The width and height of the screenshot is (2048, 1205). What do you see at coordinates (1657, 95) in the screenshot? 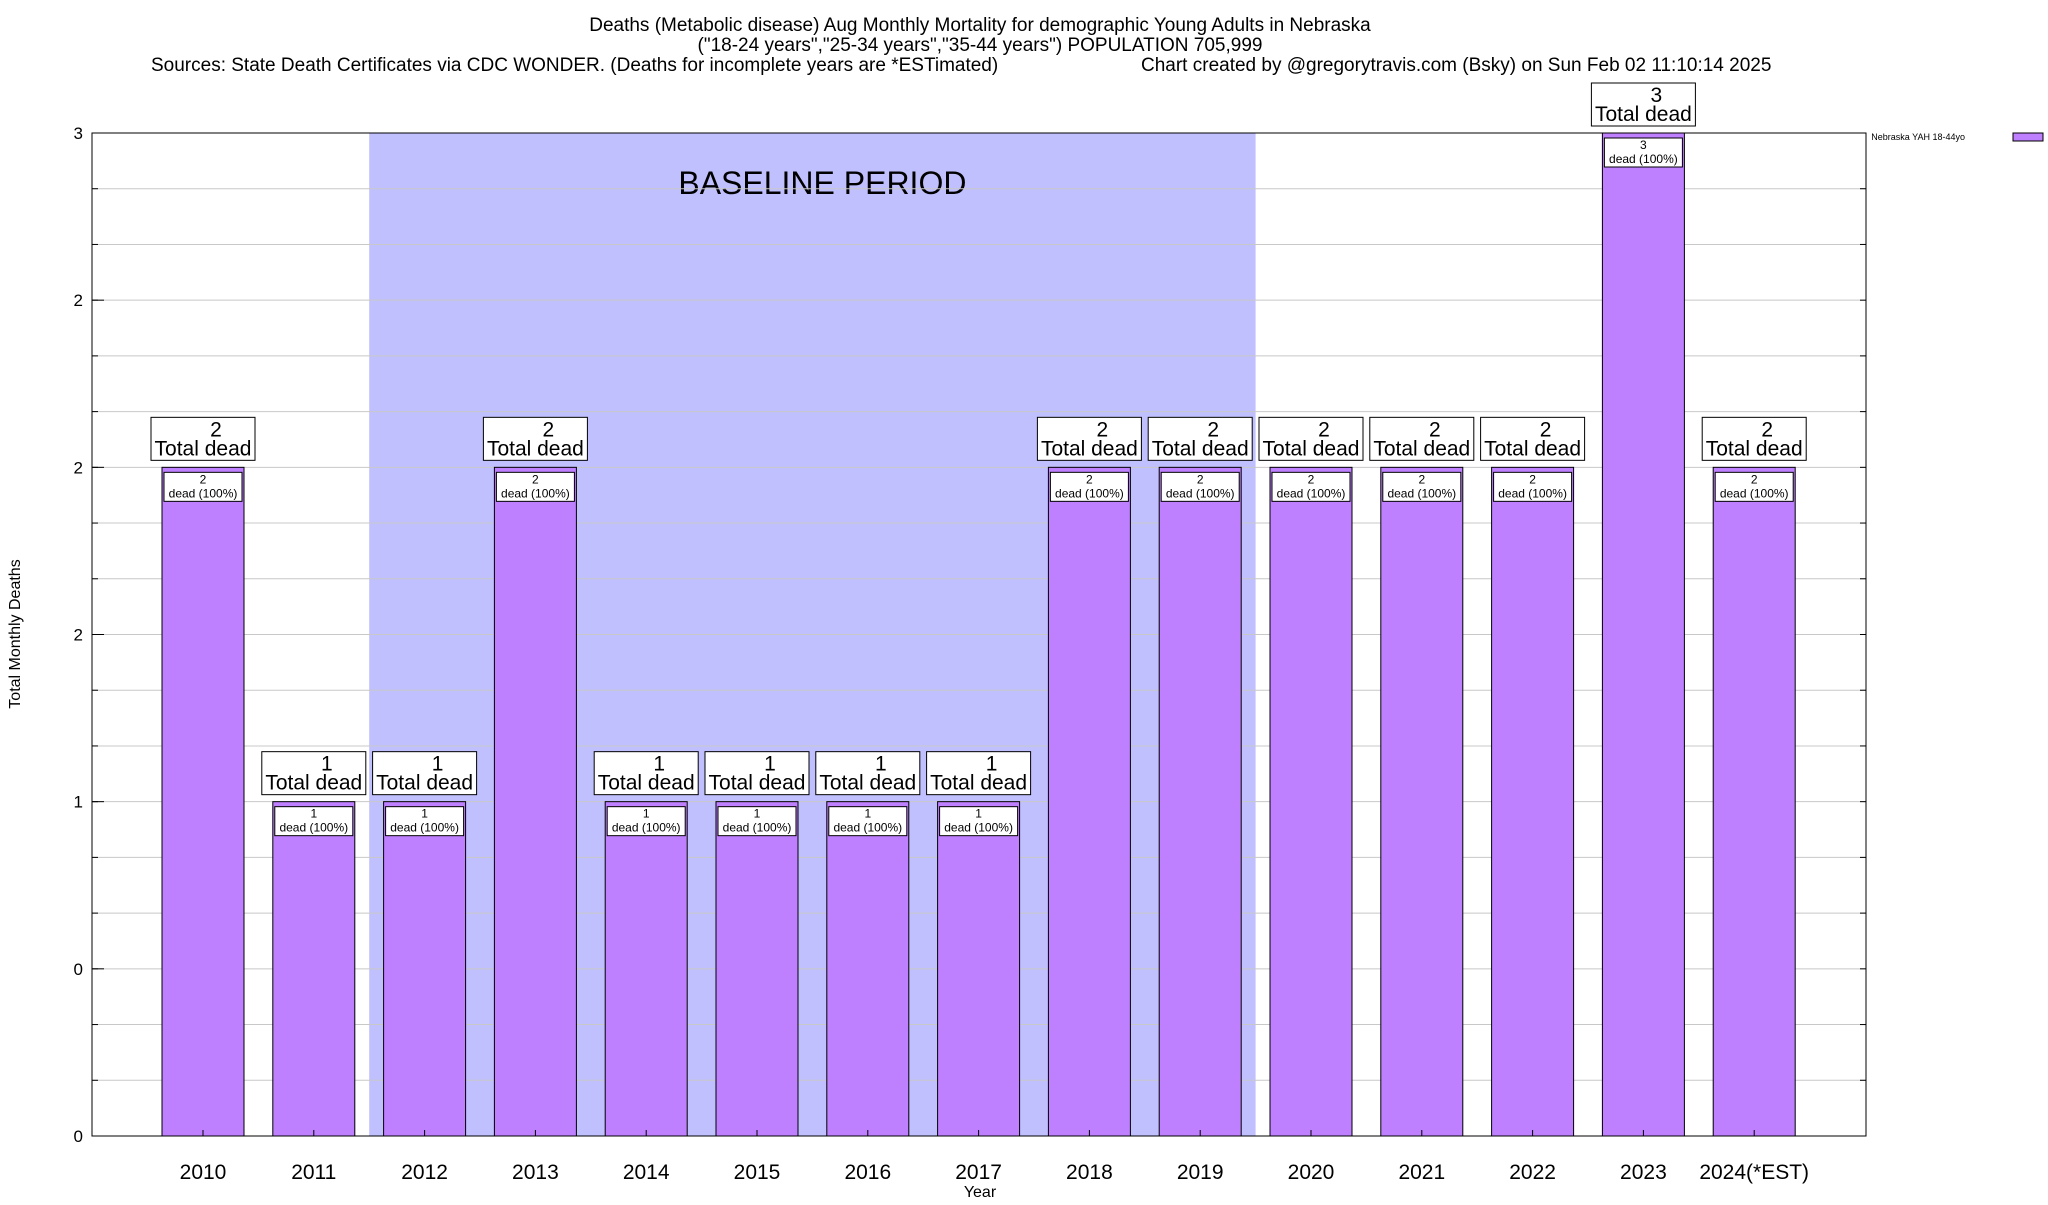
I see `bar-top-value: 3` at bounding box center [1657, 95].